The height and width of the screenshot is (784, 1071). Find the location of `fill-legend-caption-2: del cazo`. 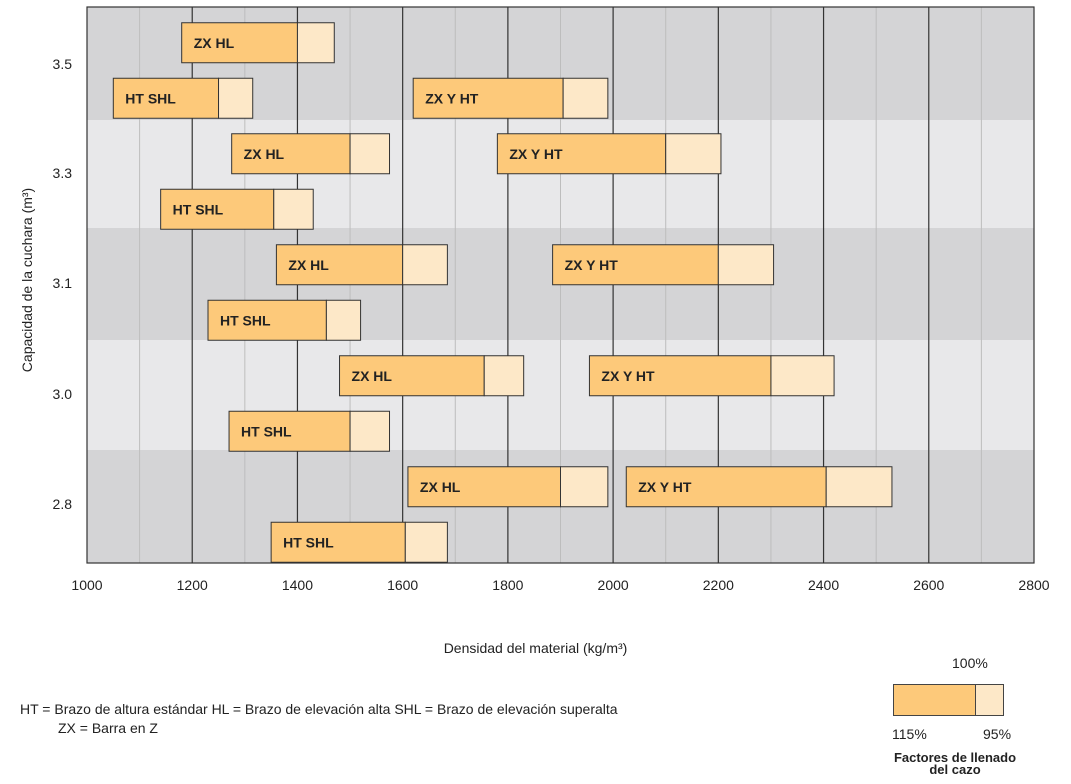

fill-legend-caption-2: del cazo is located at coordinates (955, 769).